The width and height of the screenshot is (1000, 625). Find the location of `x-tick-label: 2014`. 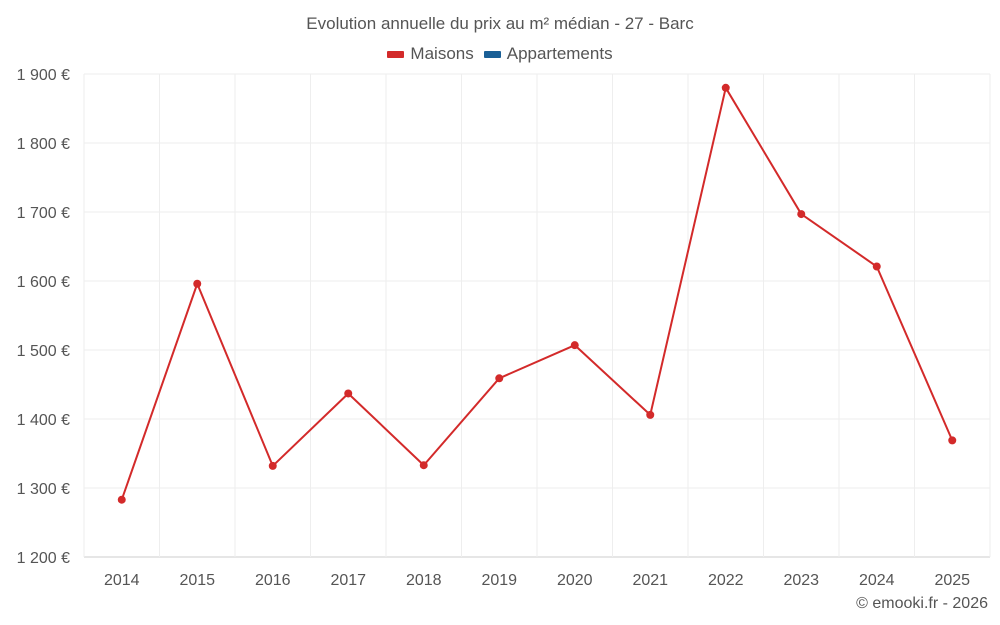

x-tick-label: 2014 is located at coordinates (122, 580).